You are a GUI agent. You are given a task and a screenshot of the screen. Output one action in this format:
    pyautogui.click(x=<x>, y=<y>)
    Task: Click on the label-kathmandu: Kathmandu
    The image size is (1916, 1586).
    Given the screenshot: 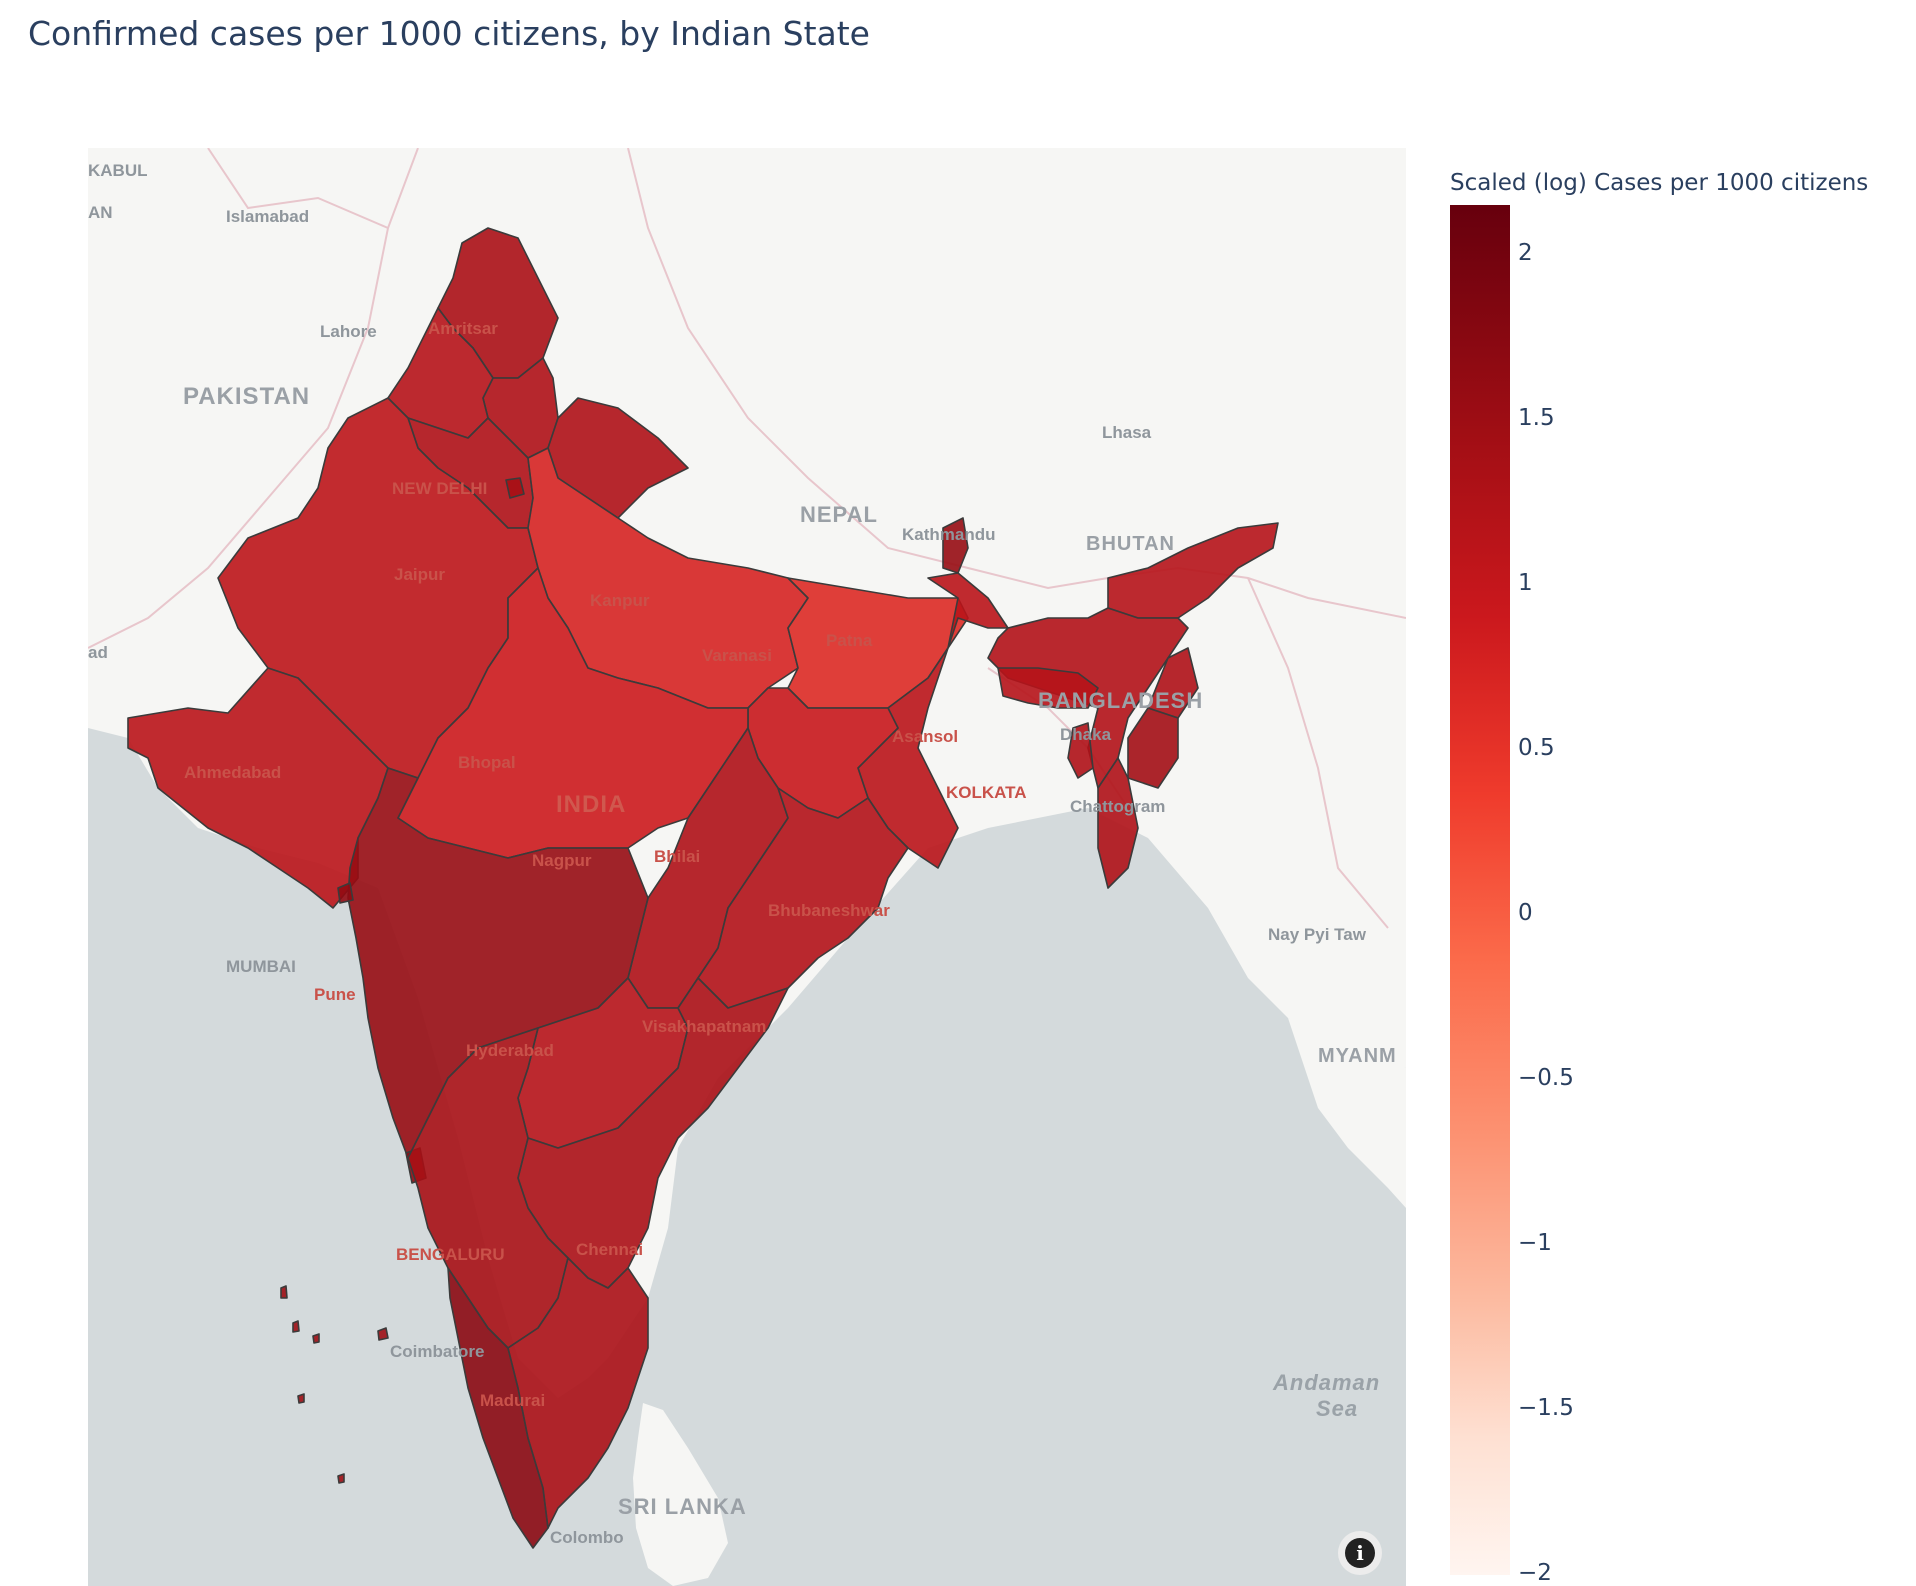 What is the action you would take?
    pyautogui.click(x=949, y=534)
    